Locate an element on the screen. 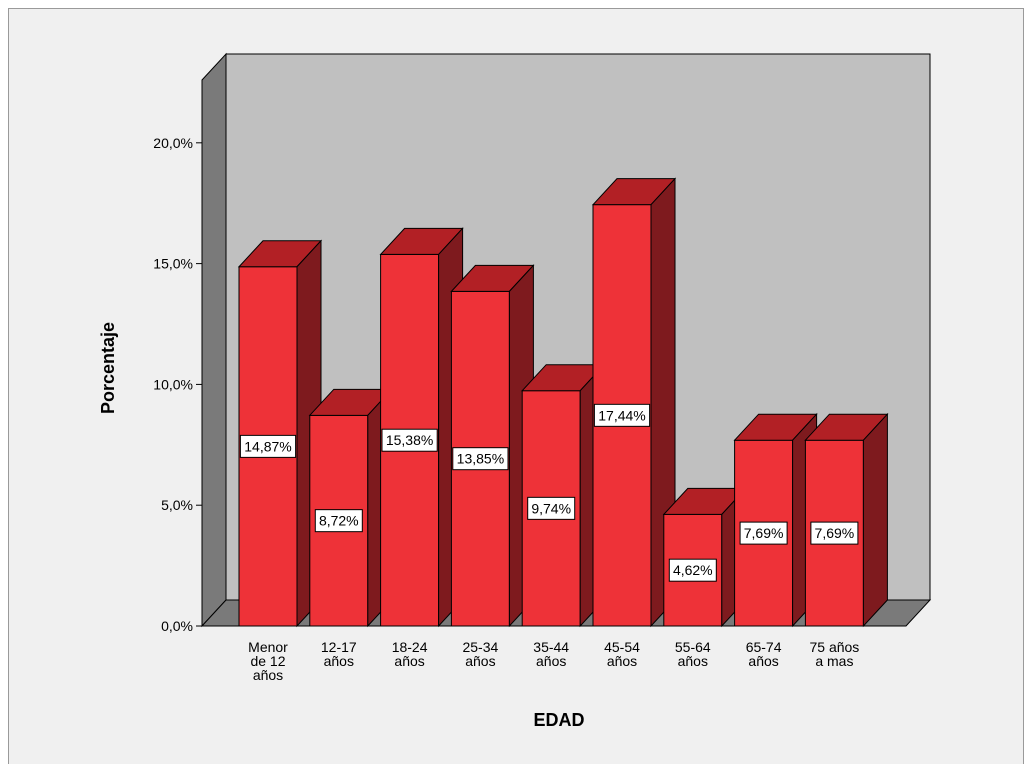 This screenshot has height=764, width=1032. y-tick-label: 20,0% is located at coordinates (173, 143).